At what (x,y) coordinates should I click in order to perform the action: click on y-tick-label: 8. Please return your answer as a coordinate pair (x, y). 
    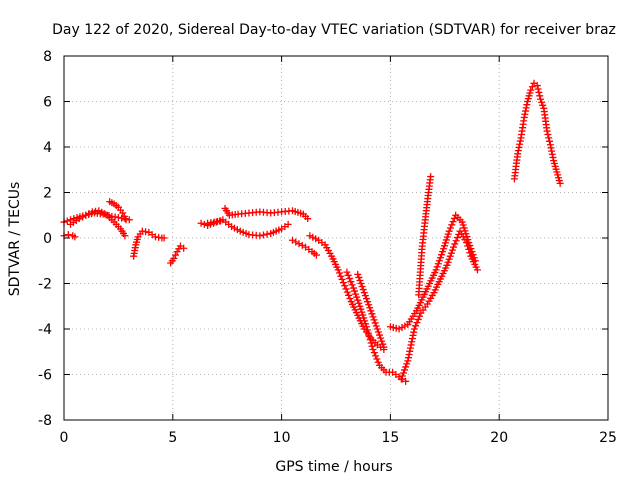
    Looking at the image, I should click on (47, 57).